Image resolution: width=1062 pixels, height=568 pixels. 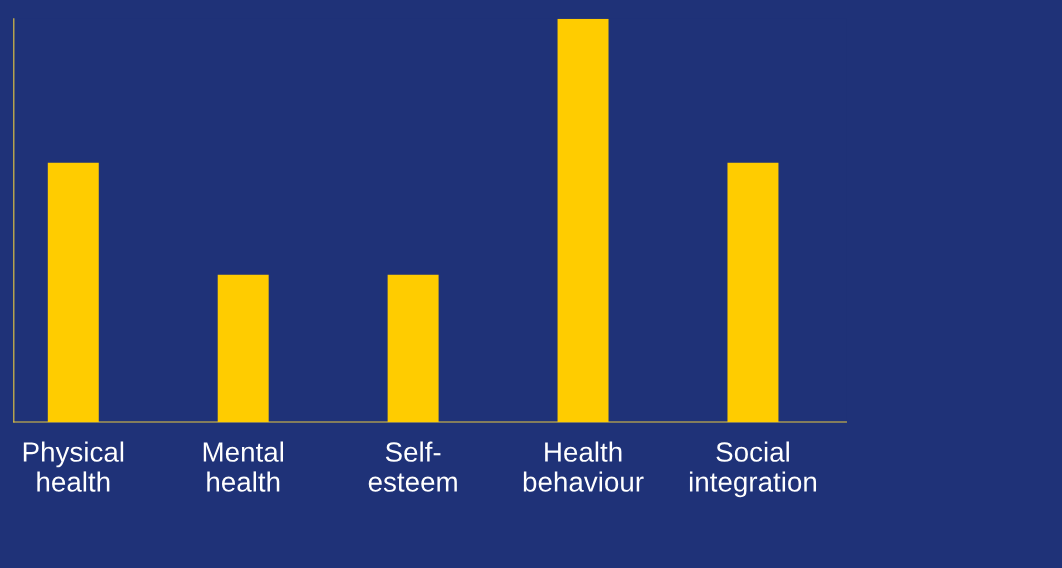 I want to click on x-tick-label: Health behaviour, so click(x=583, y=466).